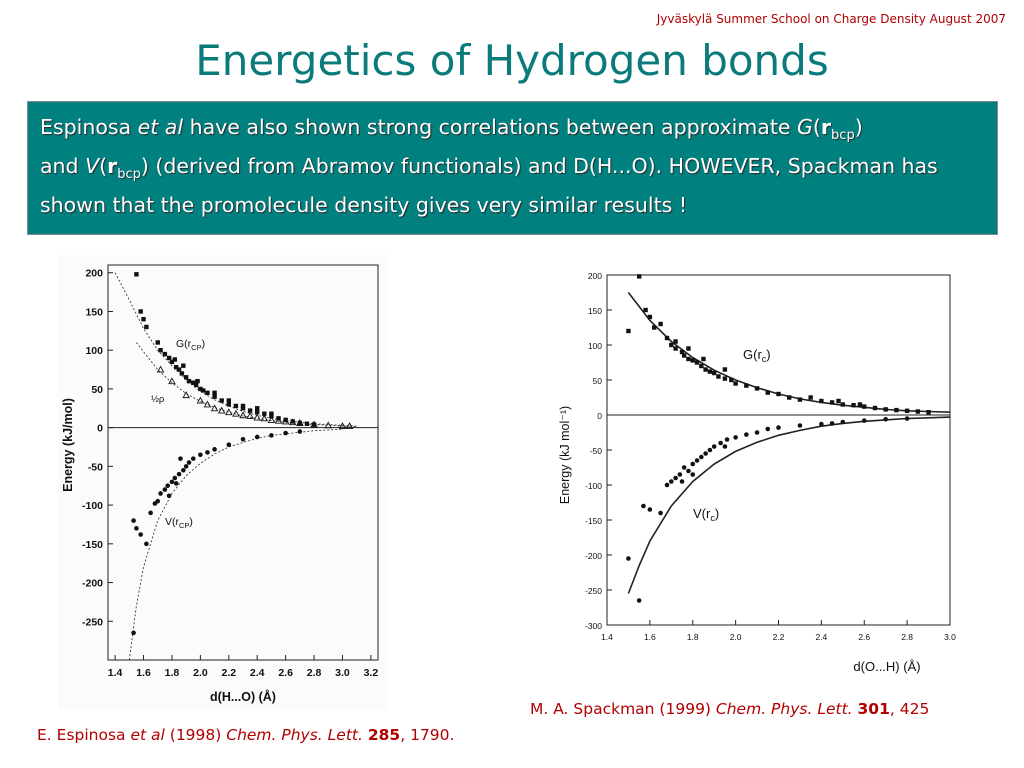 This screenshot has width=1024, height=768. I want to click on cite-volume: 285, so click(384, 735).